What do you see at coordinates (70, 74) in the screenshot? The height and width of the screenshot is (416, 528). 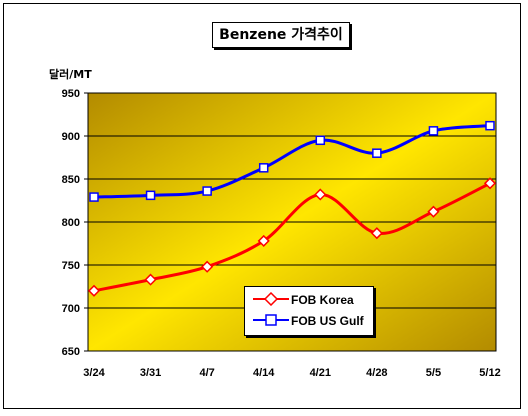 I see `y-axis-label: 달러/MT` at bounding box center [70, 74].